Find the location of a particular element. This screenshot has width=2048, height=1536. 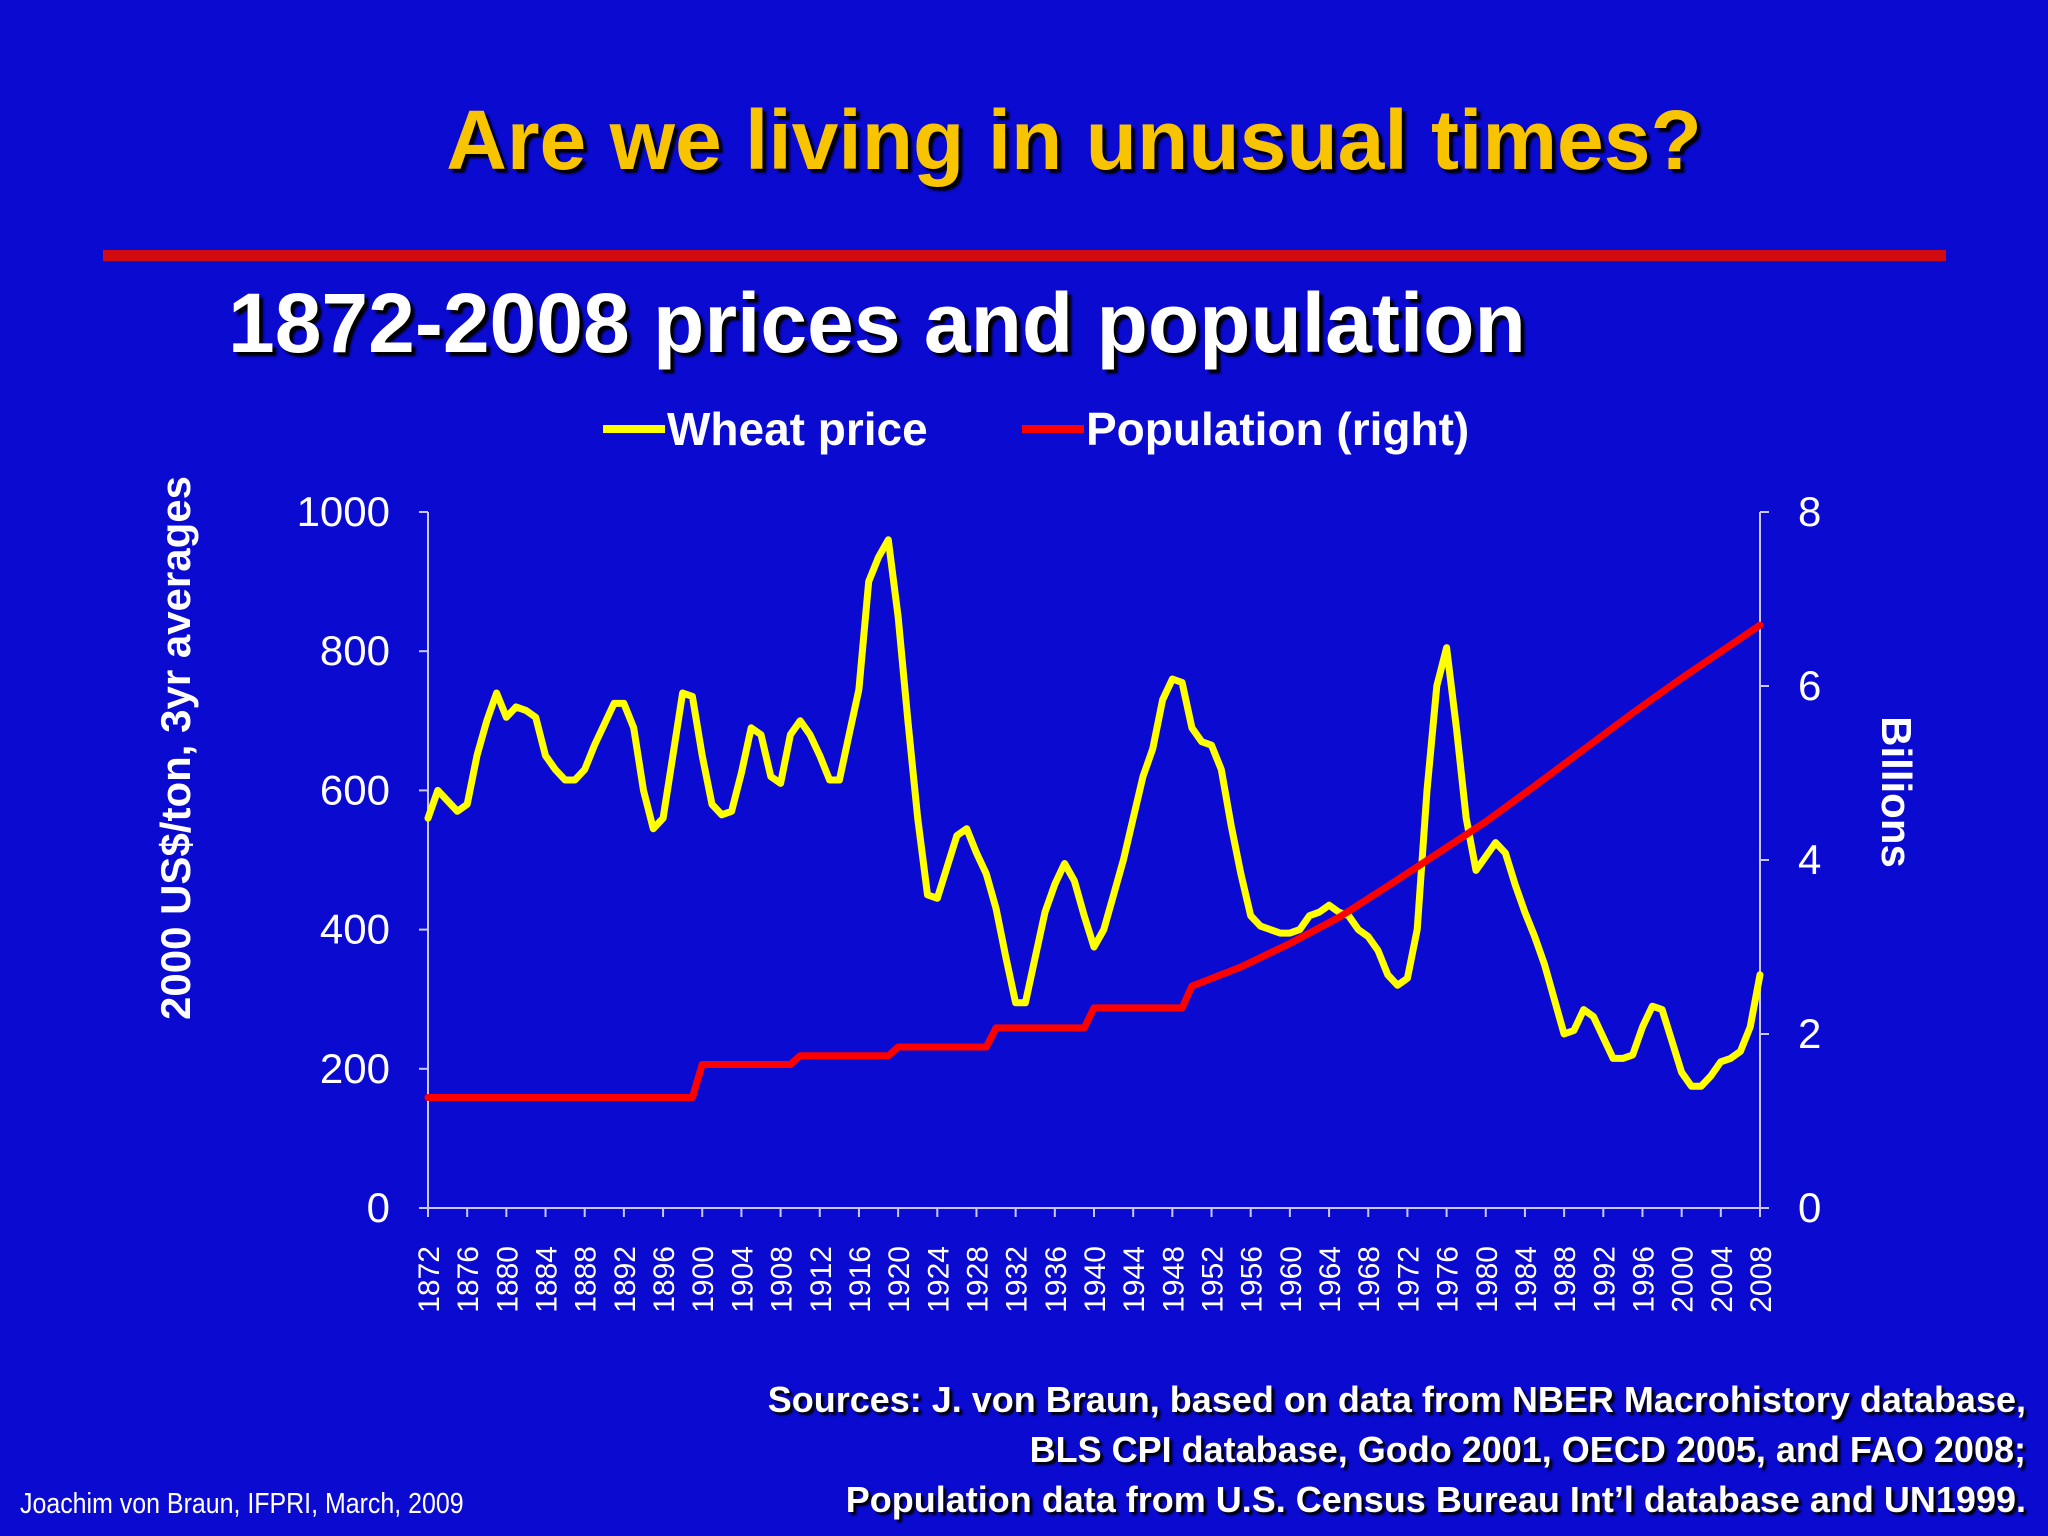

y2-axis-title: Billions is located at coordinates (1896, 792).